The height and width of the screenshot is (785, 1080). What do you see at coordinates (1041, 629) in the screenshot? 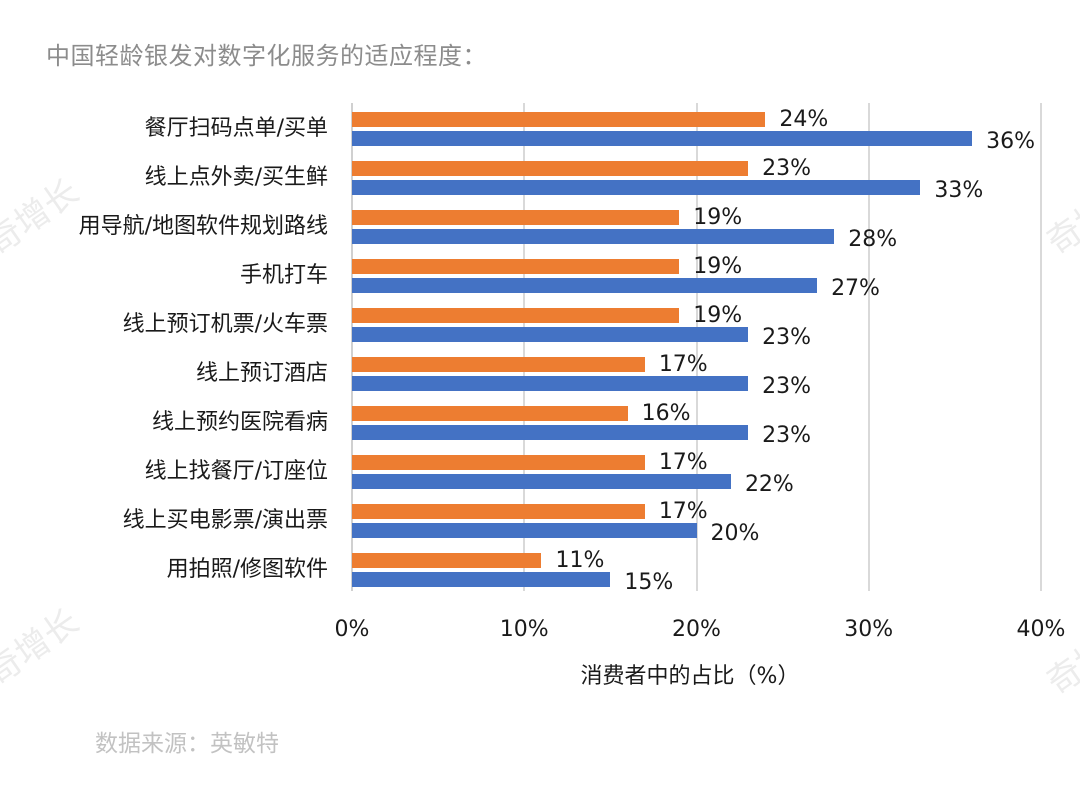
I see `x-tick-label: 40%` at bounding box center [1041, 629].